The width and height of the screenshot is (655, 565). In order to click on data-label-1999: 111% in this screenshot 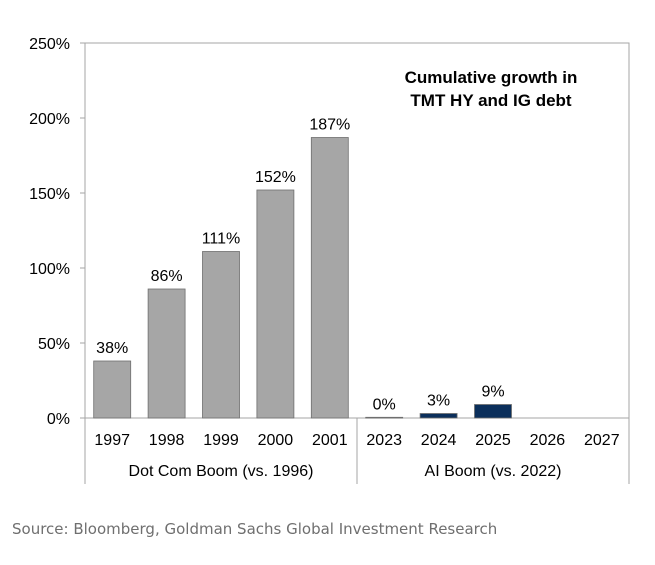, I will do `click(221, 239)`.